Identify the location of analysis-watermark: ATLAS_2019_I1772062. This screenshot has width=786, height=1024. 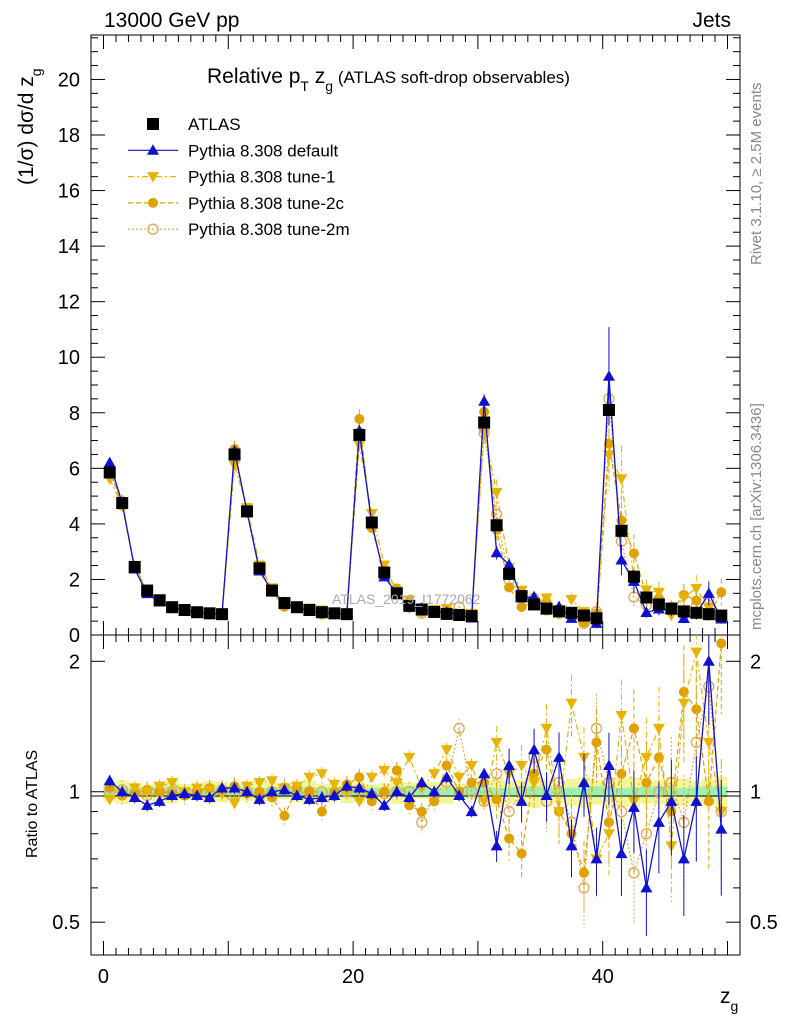
(406, 599).